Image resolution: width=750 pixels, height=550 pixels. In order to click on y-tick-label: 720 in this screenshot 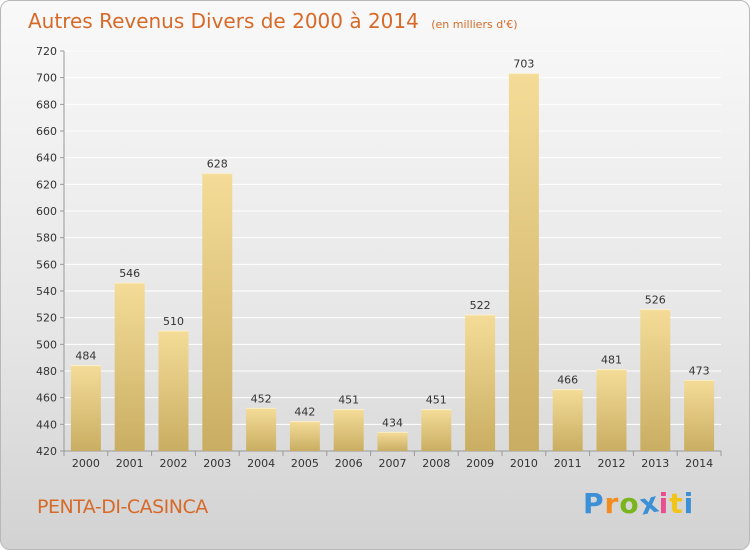, I will do `click(46, 51)`.